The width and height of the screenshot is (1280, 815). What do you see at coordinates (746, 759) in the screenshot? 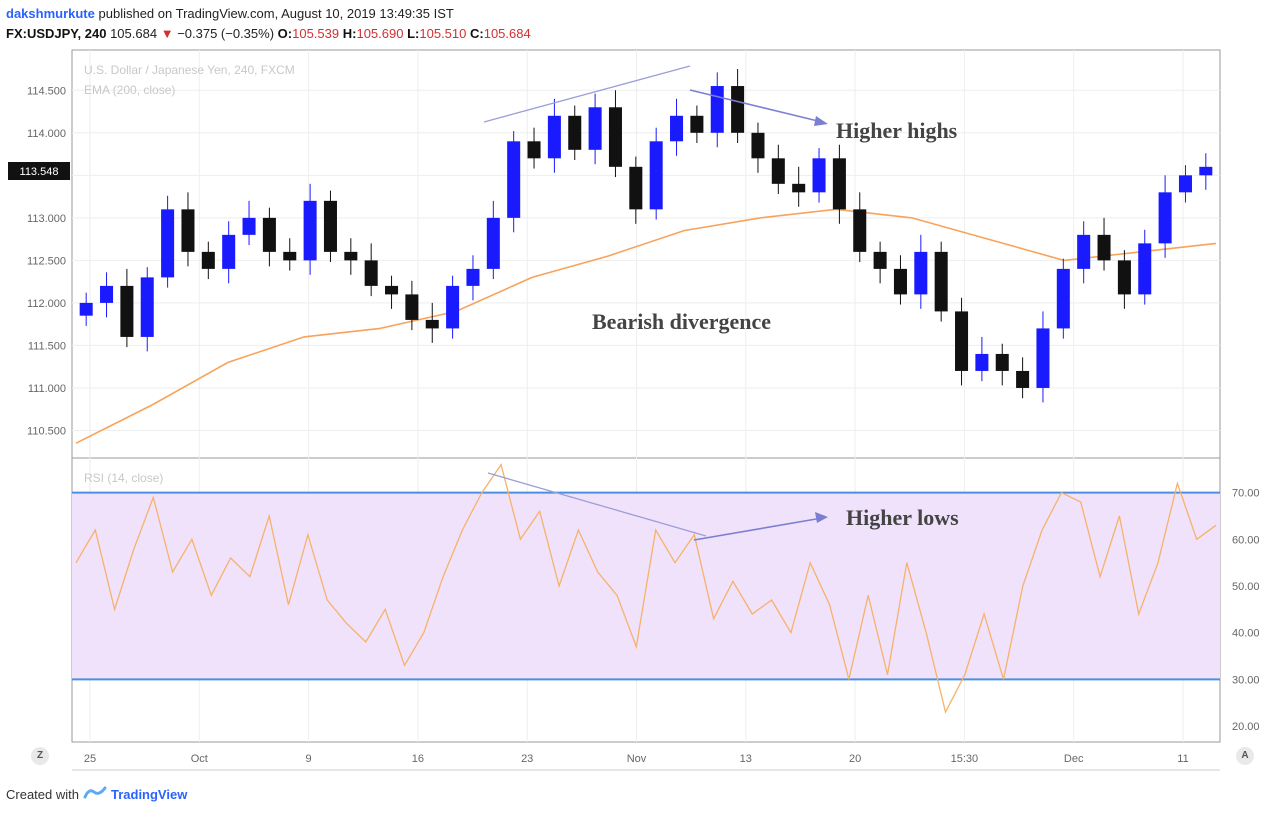
I see `x-tick-label: 13` at bounding box center [746, 759].